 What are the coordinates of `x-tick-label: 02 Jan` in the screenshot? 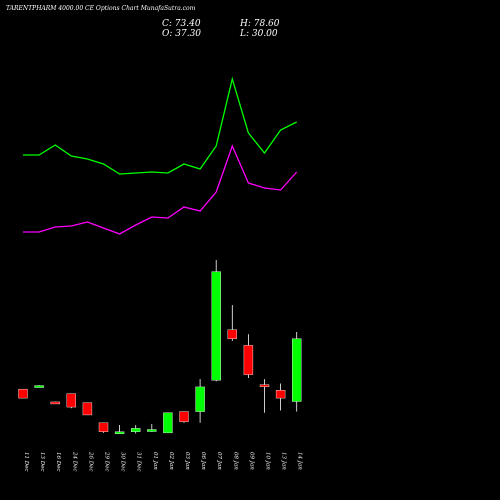 It's located at (171, 461).